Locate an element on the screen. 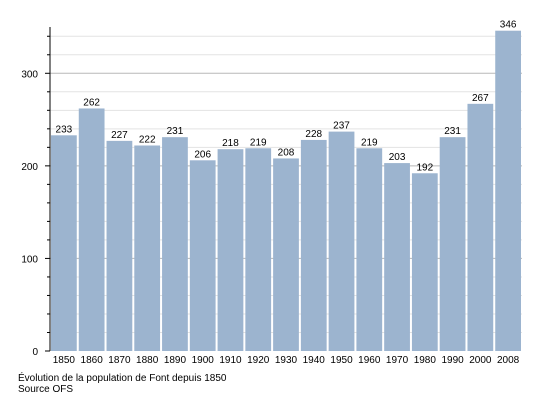 This screenshot has width=550, height=400. bar-1910 is located at coordinates (230, 250).